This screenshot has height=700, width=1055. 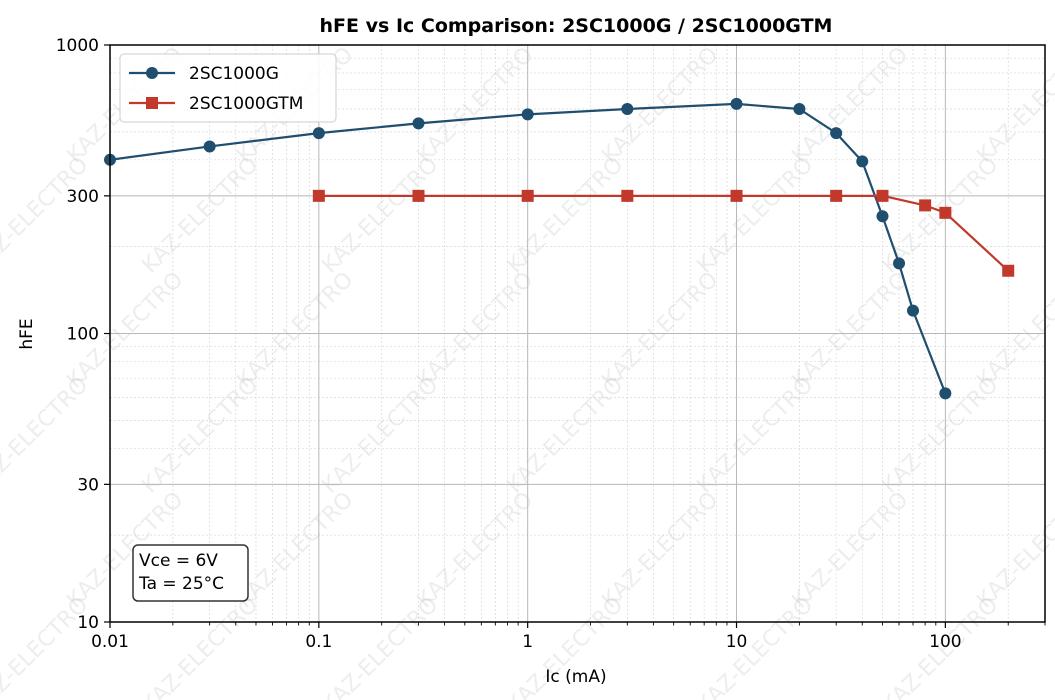 I want to click on legend: 2SC1000G 2SC1000GTM, so click(x=228, y=88).